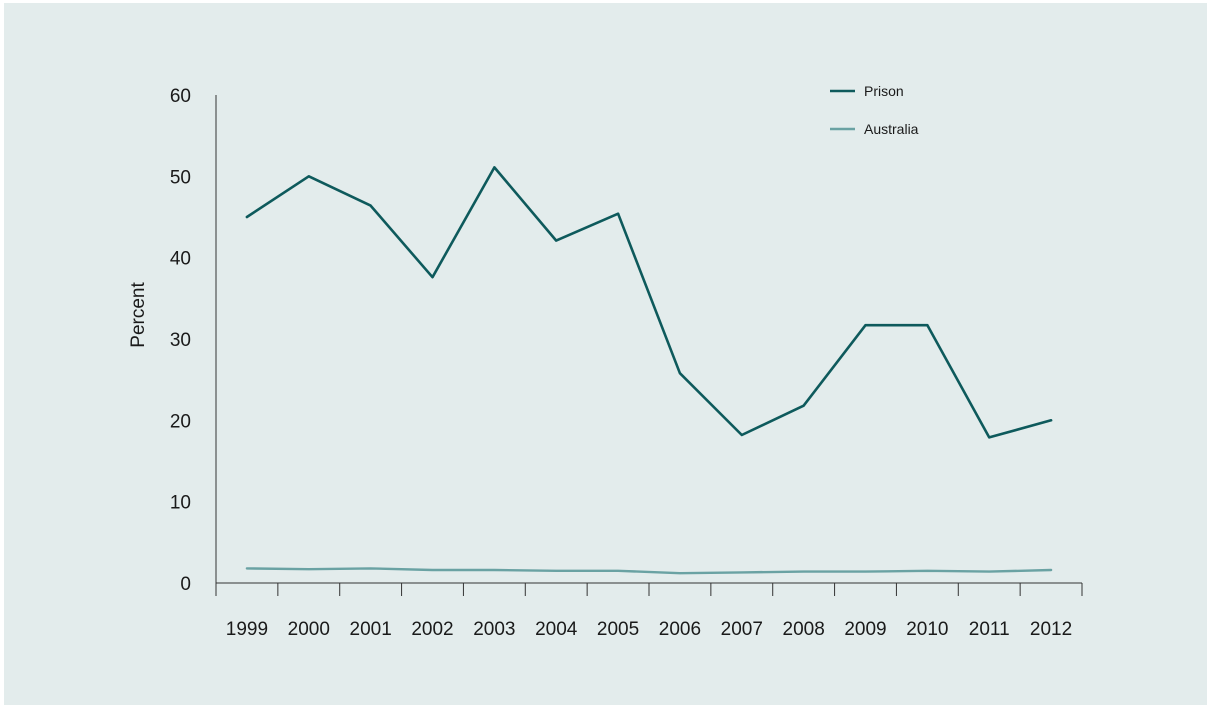 This screenshot has height=709, width=1211. What do you see at coordinates (742, 629) in the screenshot?
I see `x-tick-label: 2007` at bounding box center [742, 629].